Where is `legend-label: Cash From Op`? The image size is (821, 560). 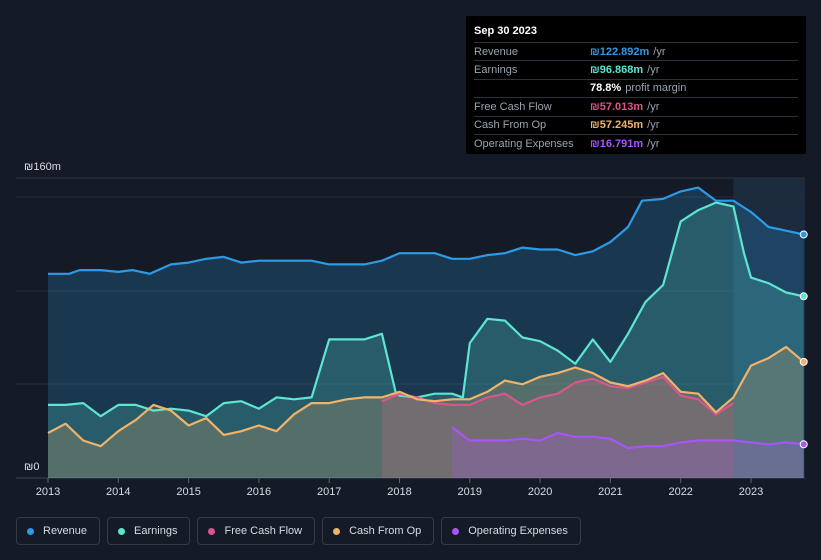 legend-label: Cash From Op is located at coordinates (385, 531).